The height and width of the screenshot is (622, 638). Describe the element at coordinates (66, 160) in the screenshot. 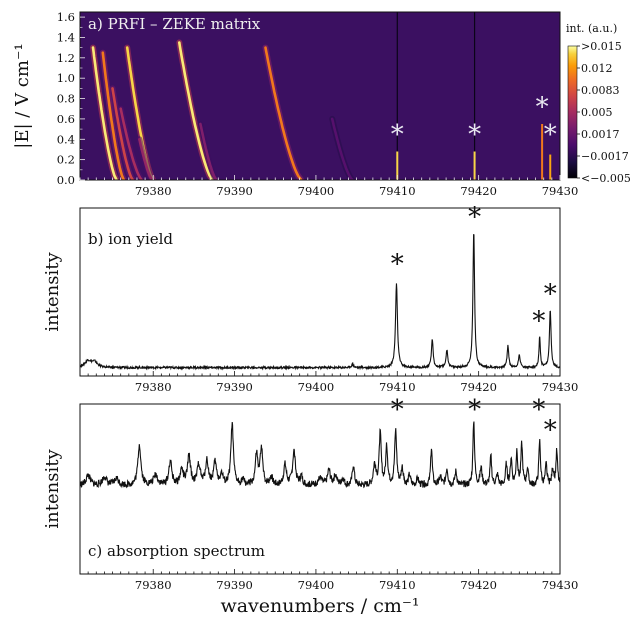

I see `y-tick-label: 0.2` at that location.